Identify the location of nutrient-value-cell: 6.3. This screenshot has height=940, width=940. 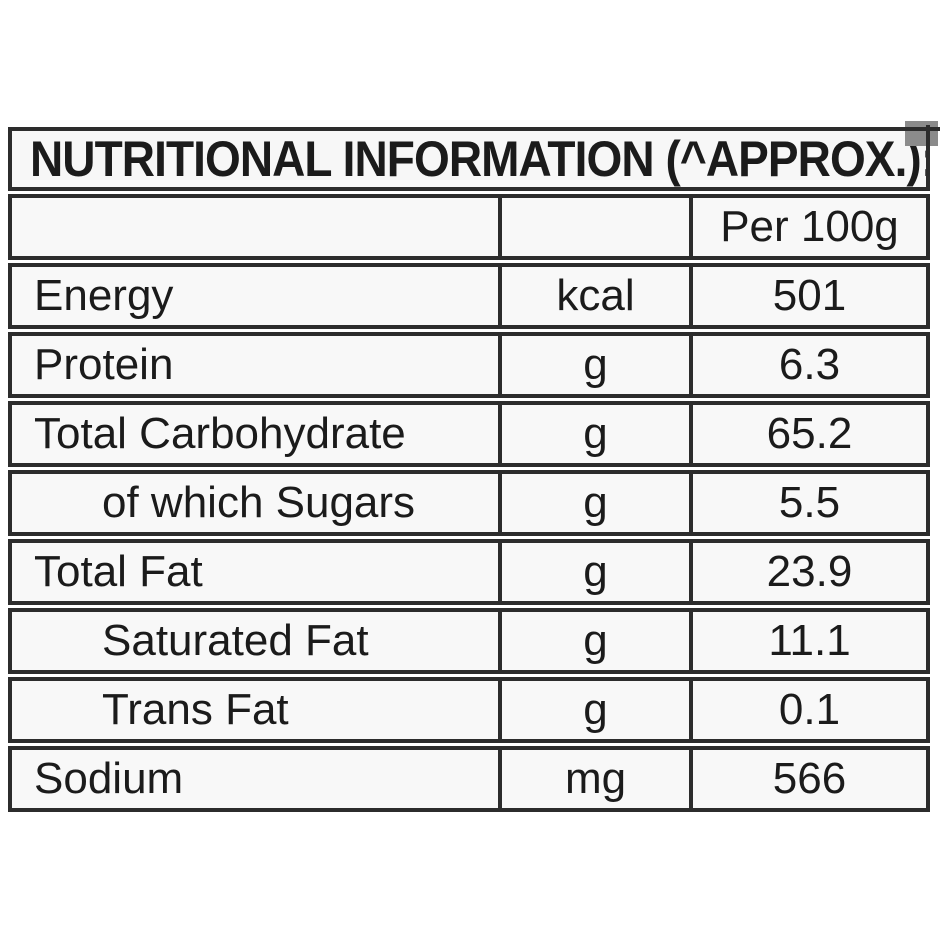
(809, 365).